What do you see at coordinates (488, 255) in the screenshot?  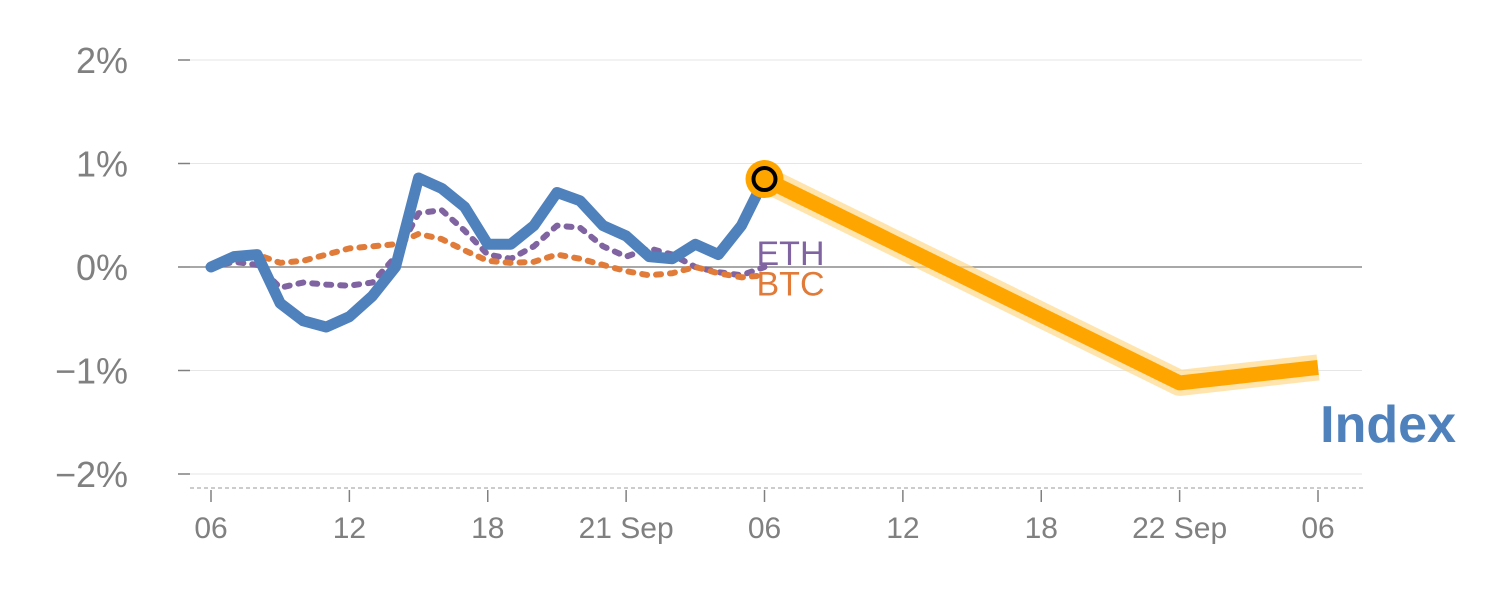 I see `series-line-btc` at bounding box center [488, 255].